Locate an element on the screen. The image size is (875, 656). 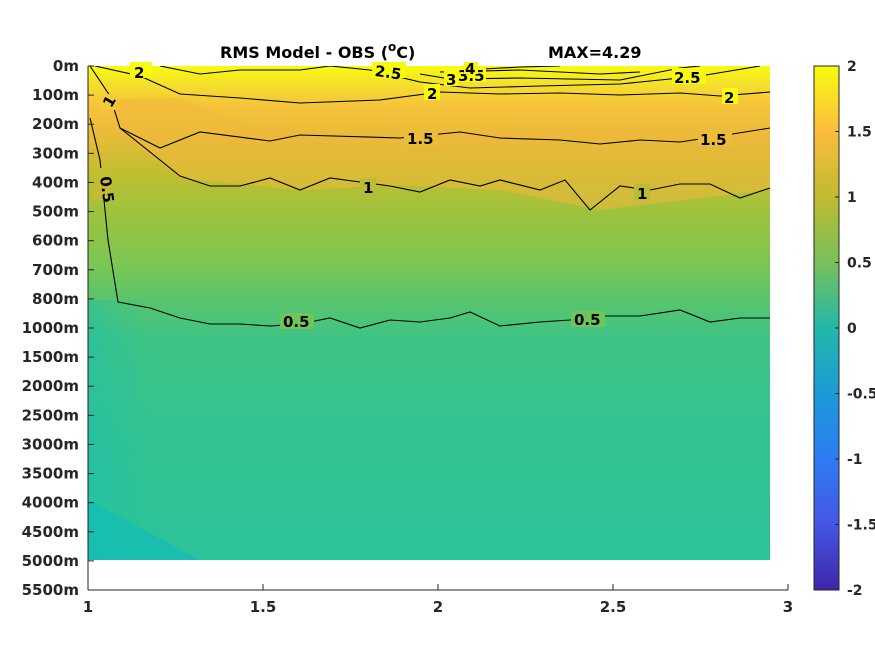
colorbar-tick-label: 0 is located at coordinates (852, 329).